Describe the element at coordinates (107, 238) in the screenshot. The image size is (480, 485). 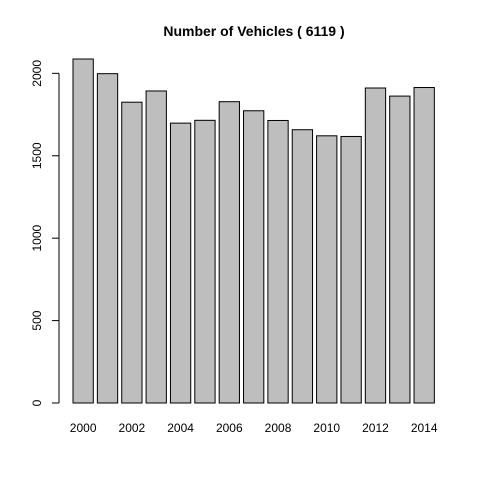
I see `bar-2001` at that location.